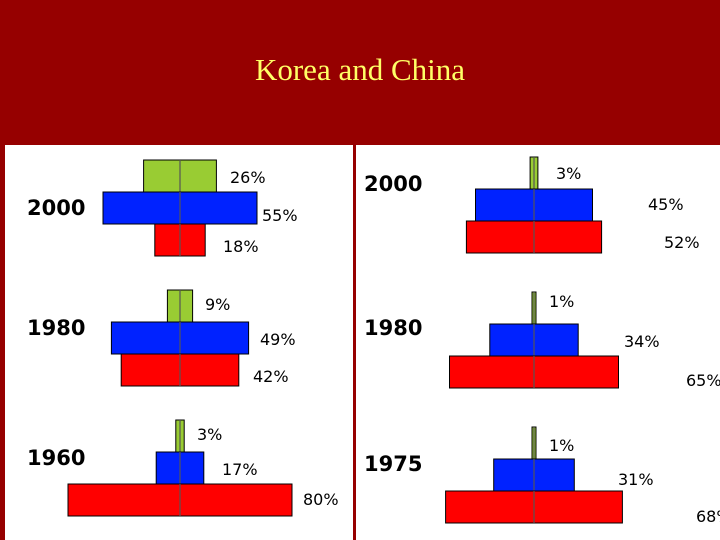  I want to click on korea-2000-working-label: 55%, so click(280, 215).